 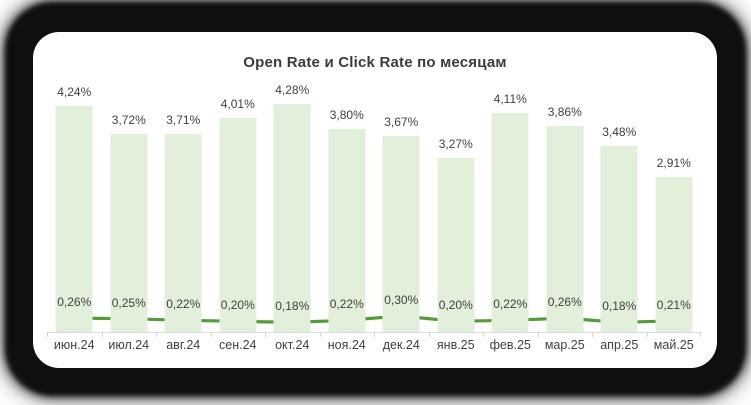 What do you see at coordinates (455, 143) in the screenshot?
I see `open-rate-value-label: 3,27%` at bounding box center [455, 143].